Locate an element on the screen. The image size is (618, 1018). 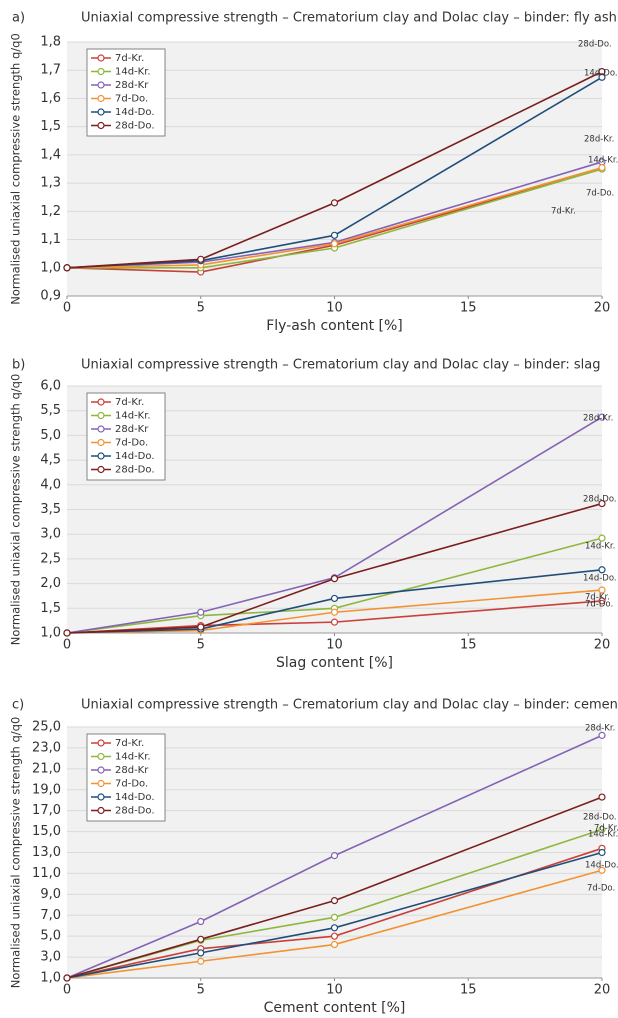
panel-label: b) is located at coordinates (18, 365).